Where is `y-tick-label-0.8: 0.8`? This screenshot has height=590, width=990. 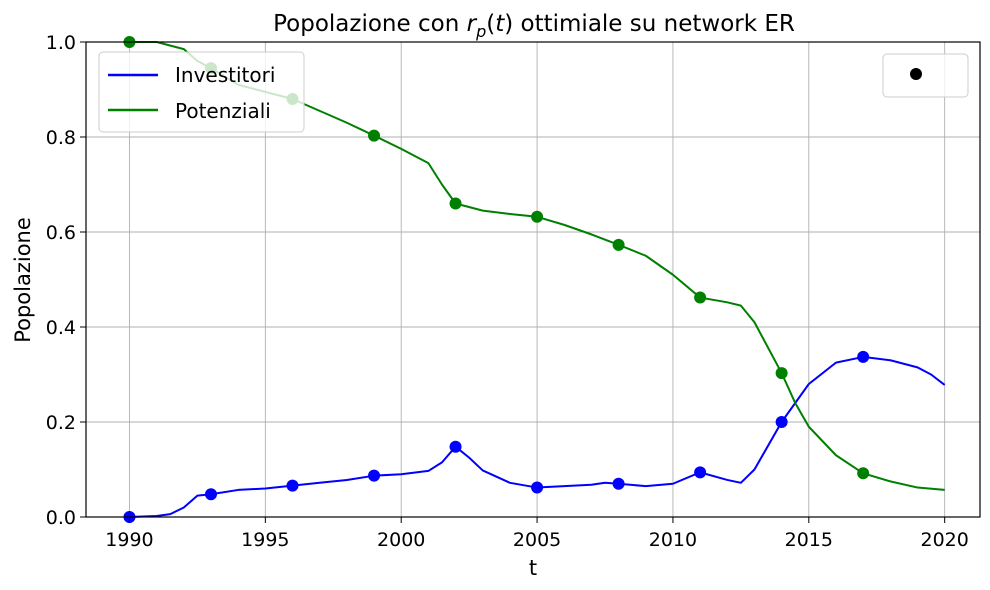
y-tick-label-0.8: 0.8 is located at coordinates (61, 138).